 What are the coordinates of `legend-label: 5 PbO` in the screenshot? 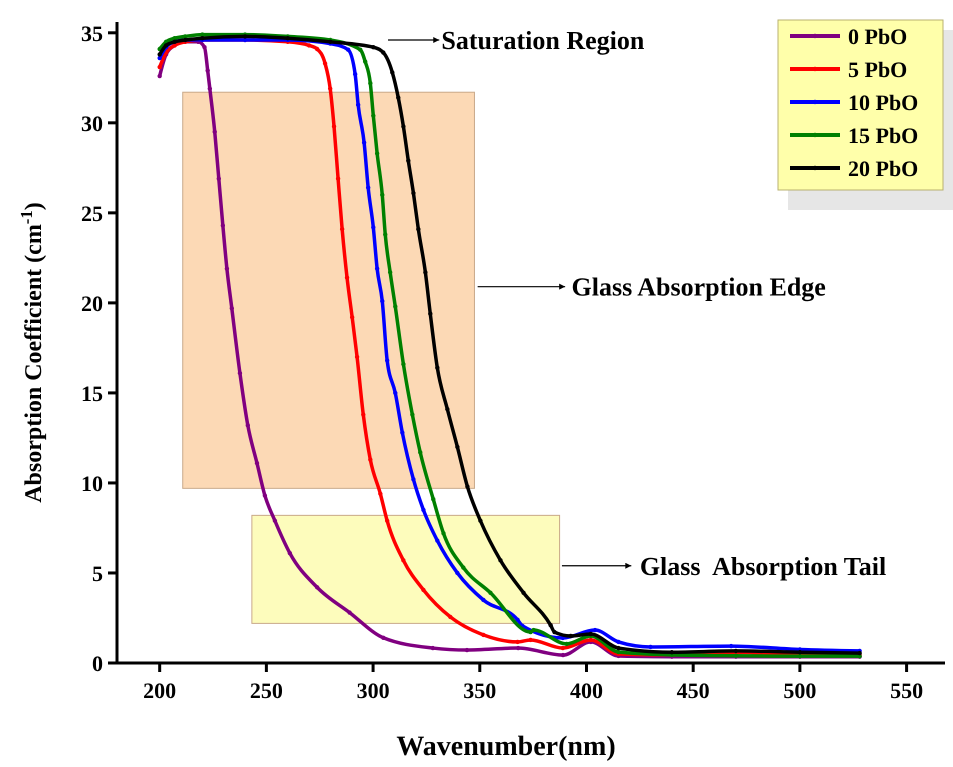 It's located at (878, 69).